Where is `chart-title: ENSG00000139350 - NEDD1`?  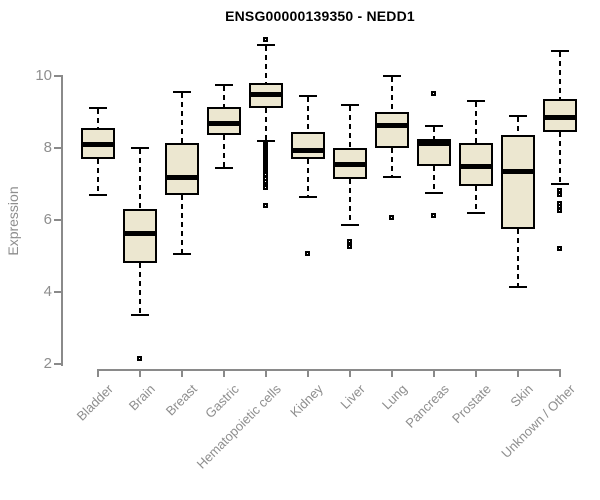
chart-title: ENSG00000139350 - NEDD1 is located at coordinates (320, 16).